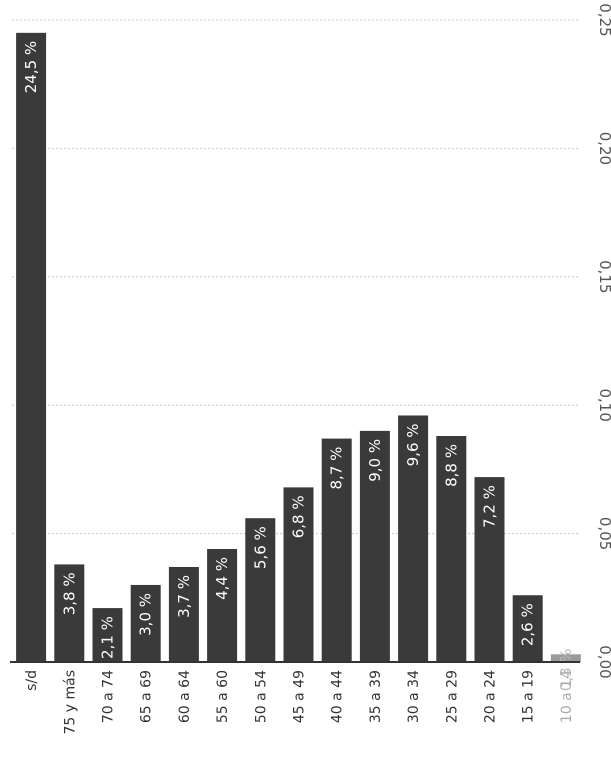 This screenshot has width=611, height=761. What do you see at coordinates (529, 696) in the screenshot?
I see `category-label: 15 a 19` at bounding box center [529, 696].